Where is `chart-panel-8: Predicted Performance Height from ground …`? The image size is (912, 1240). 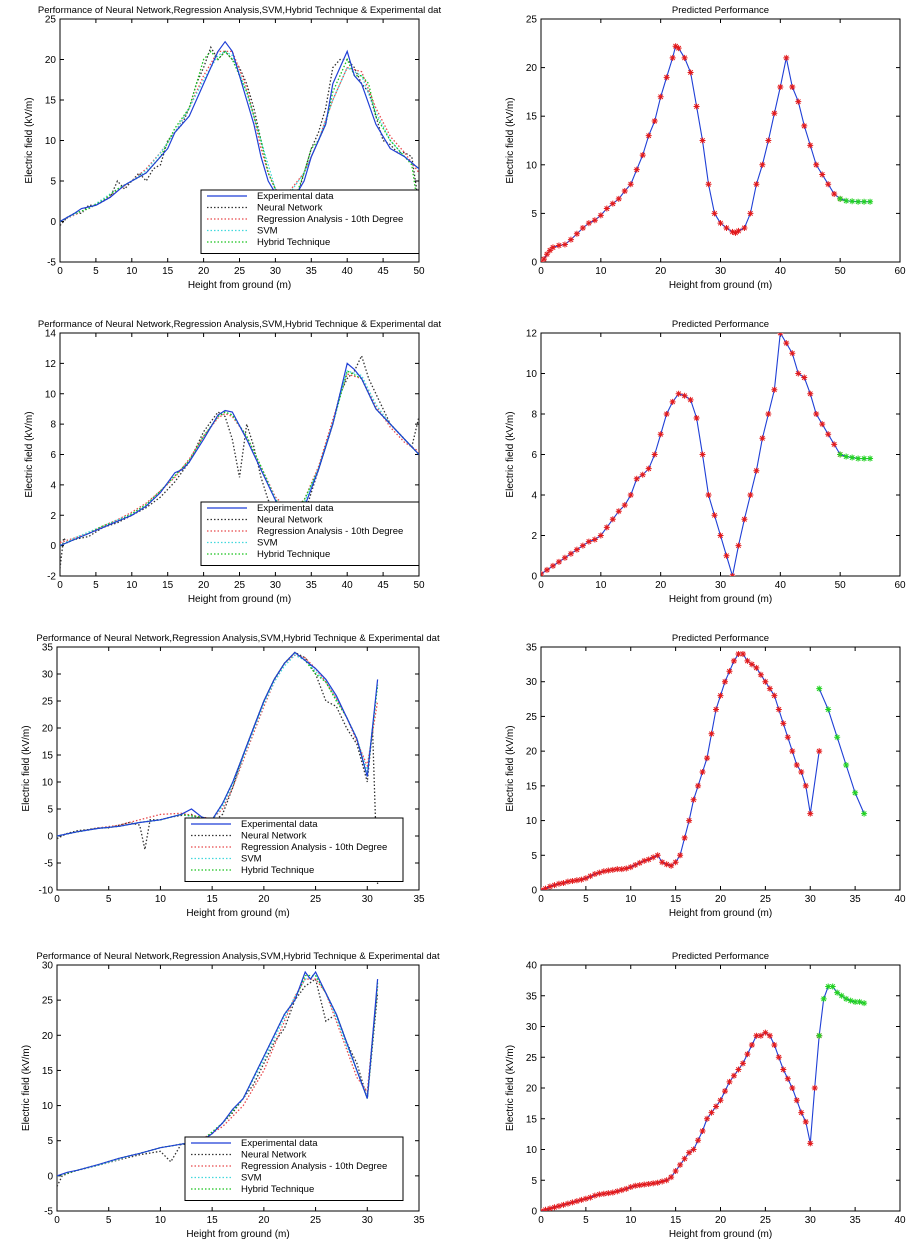
chart-panel-8: Predicted Performance Height from ground … is located at coordinates (705, 1095).